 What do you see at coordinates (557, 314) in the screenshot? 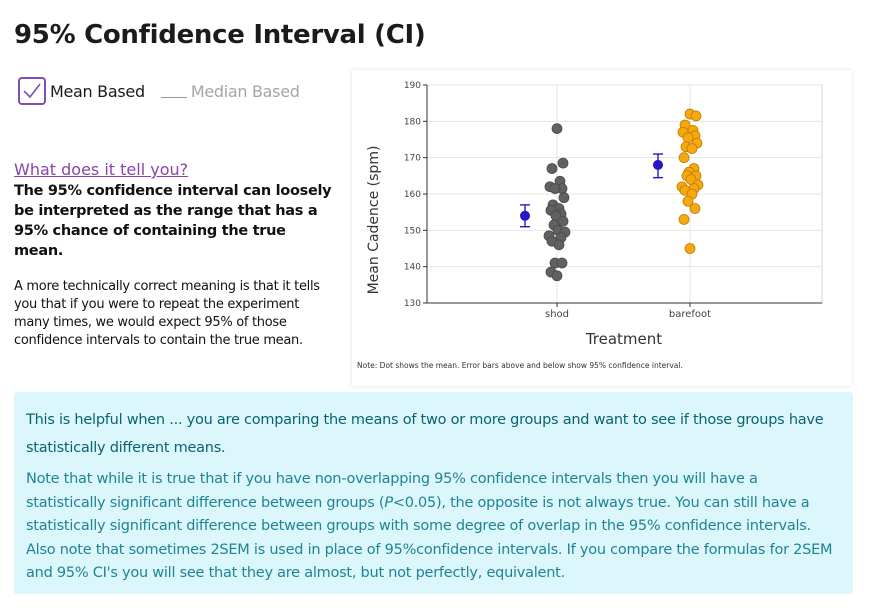
I see `x-tick-label-shod: shod` at bounding box center [557, 314].